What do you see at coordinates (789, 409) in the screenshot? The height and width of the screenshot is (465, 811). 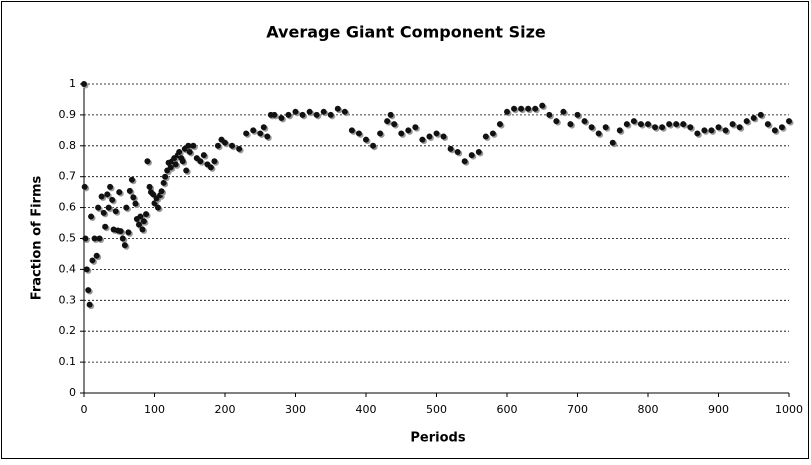 I see `x-tick-label: 1000` at bounding box center [789, 409].